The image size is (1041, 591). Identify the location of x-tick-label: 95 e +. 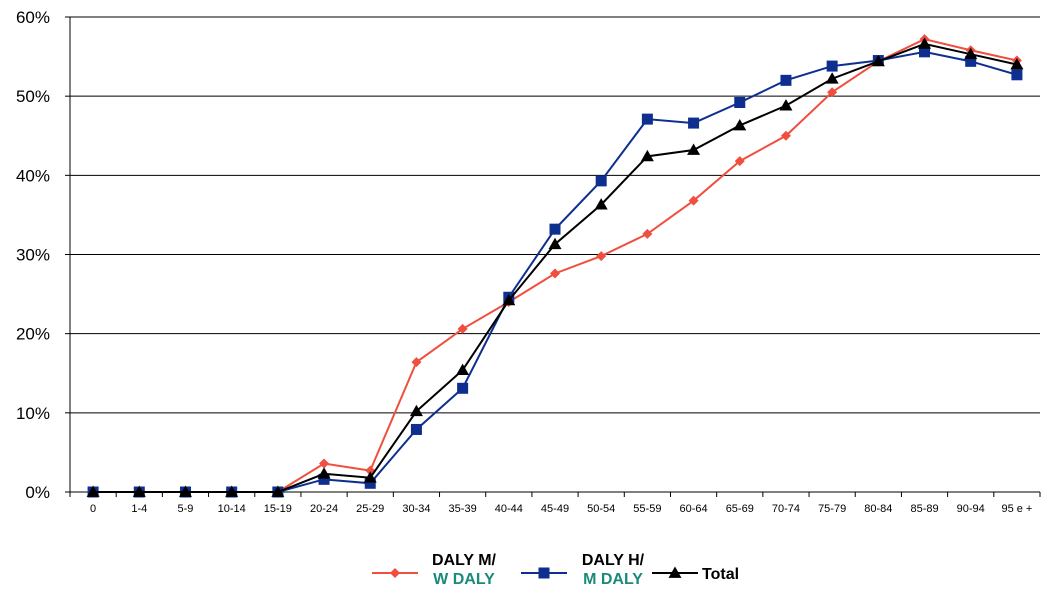
(1016, 509).